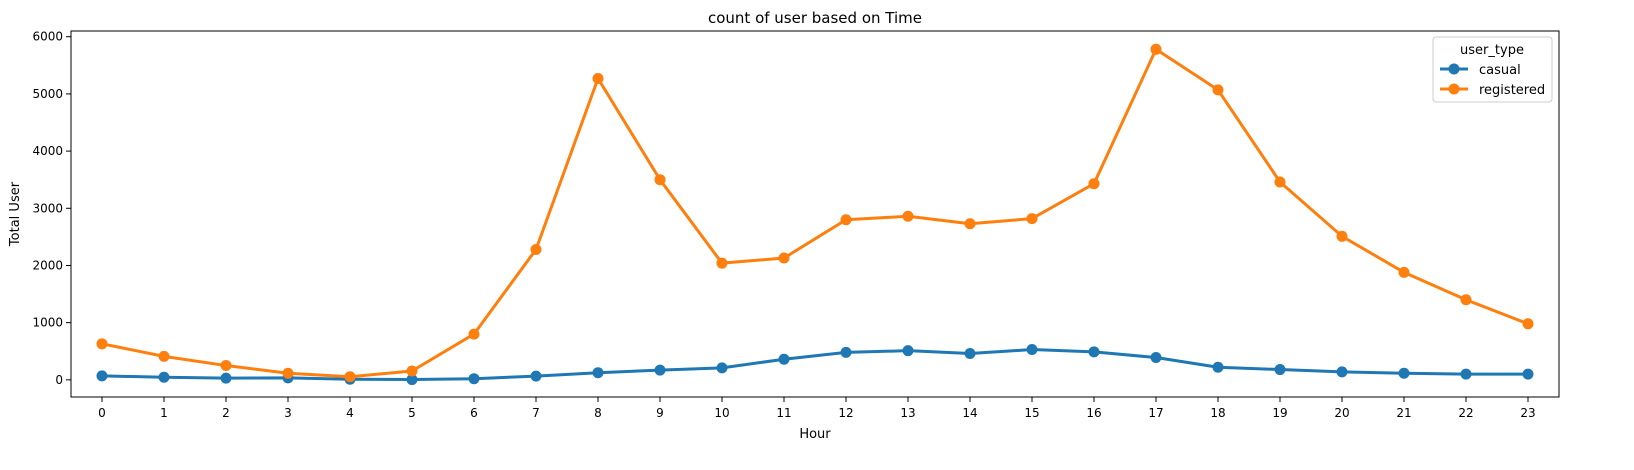 This screenshot has height=470, width=1634. Describe the element at coordinates (1500, 70) in the screenshot. I see `legend-label-casual: casual` at that location.